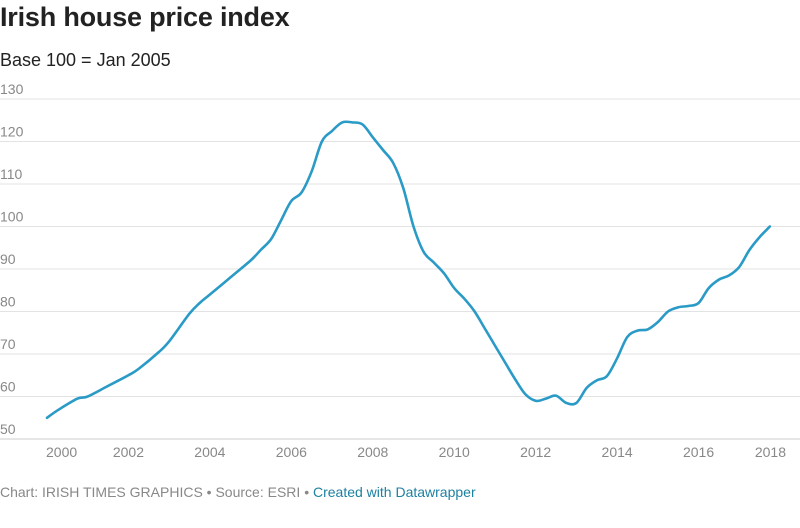  What do you see at coordinates (61, 452) in the screenshot?
I see `x-tick-label: 2000` at bounding box center [61, 452].